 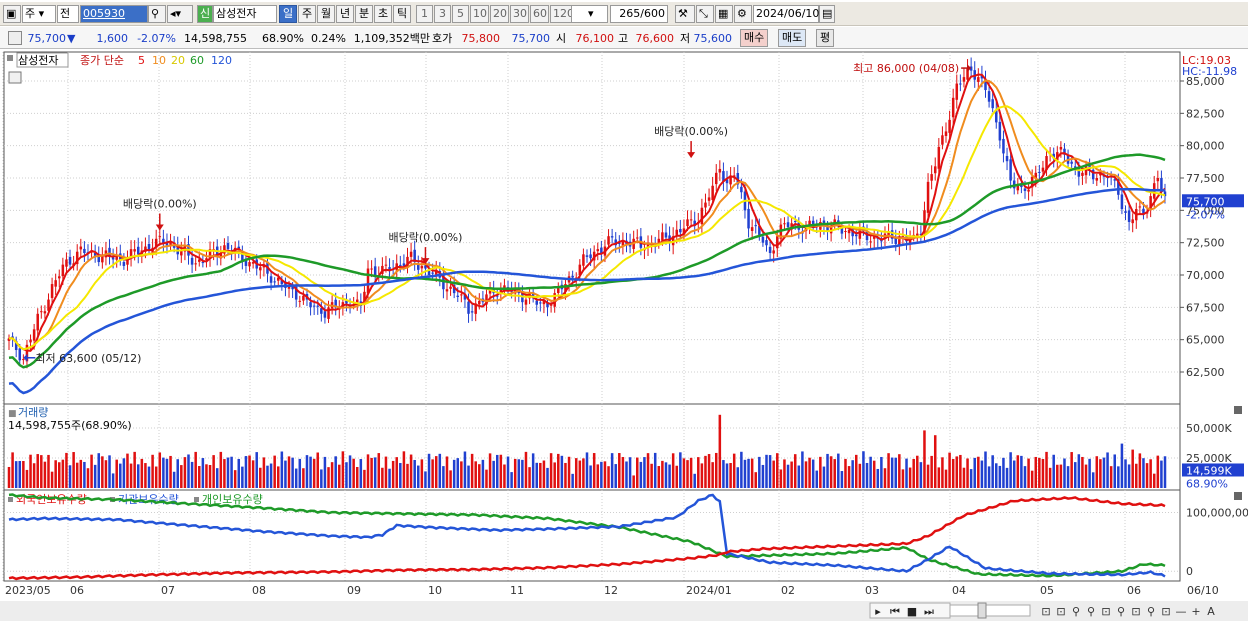 I want to click on x-tick-label: 04, so click(x=959, y=590).